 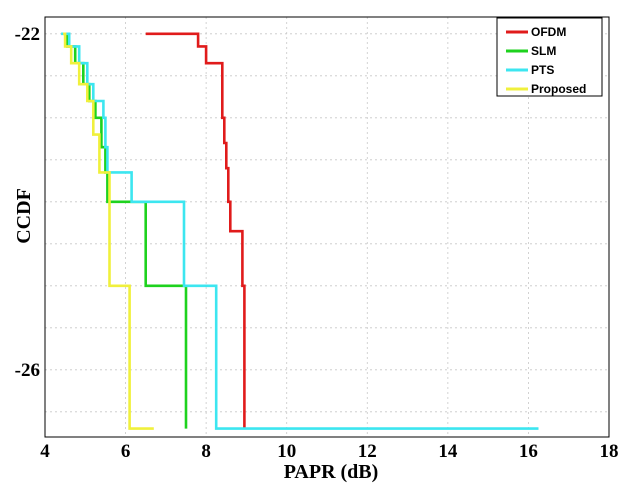 What do you see at coordinates (367, 451) in the screenshot?
I see `x-tick-label-4: 12` at bounding box center [367, 451].